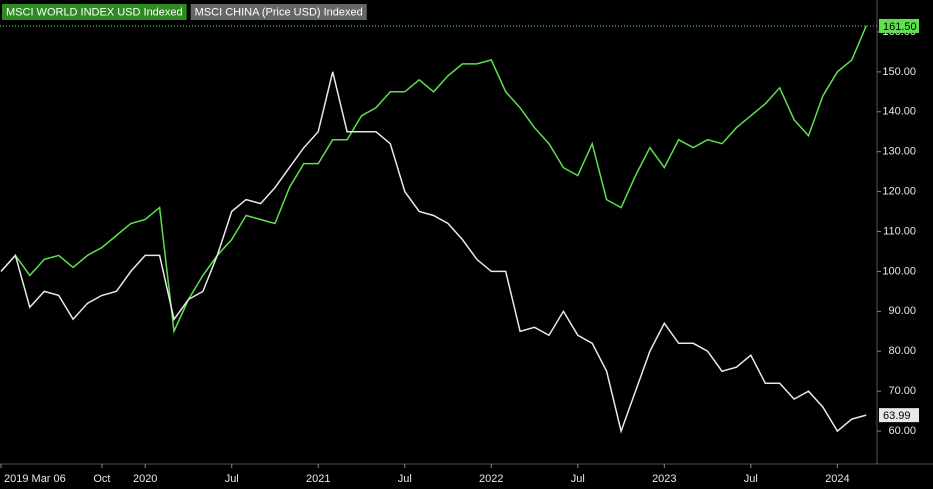 The width and height of the screenshot is (933, 489). What do you see at coordinates (899, 112) in the screenshot?
I see `y-tick-label: 140.00` at bounding box center [899, 112].